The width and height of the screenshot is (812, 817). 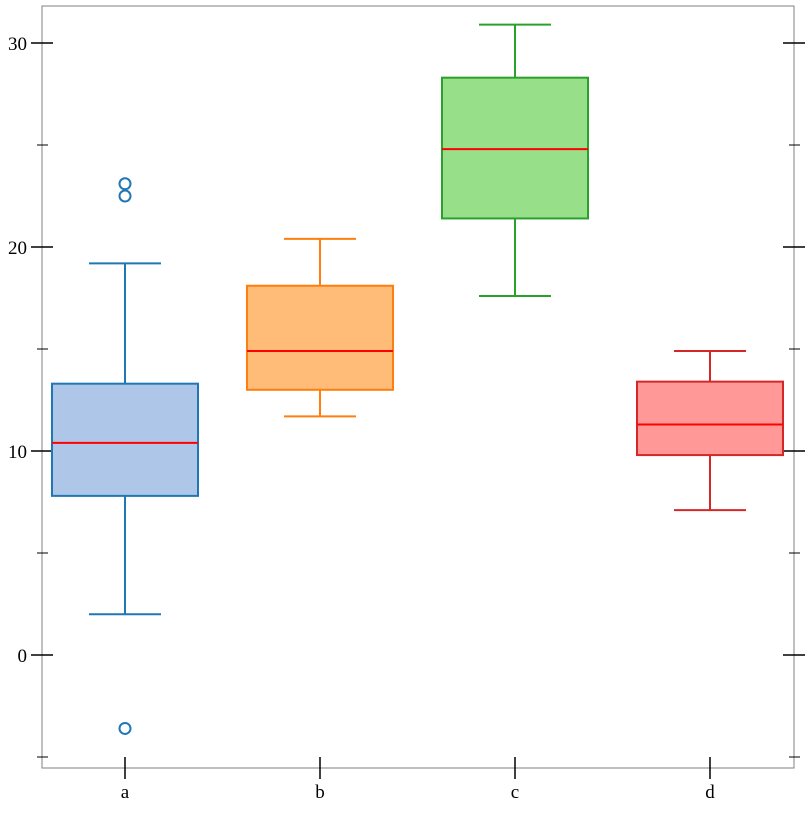 I want to click on y-axis-left: 0 10 20 30, so click(x=30, y=396).